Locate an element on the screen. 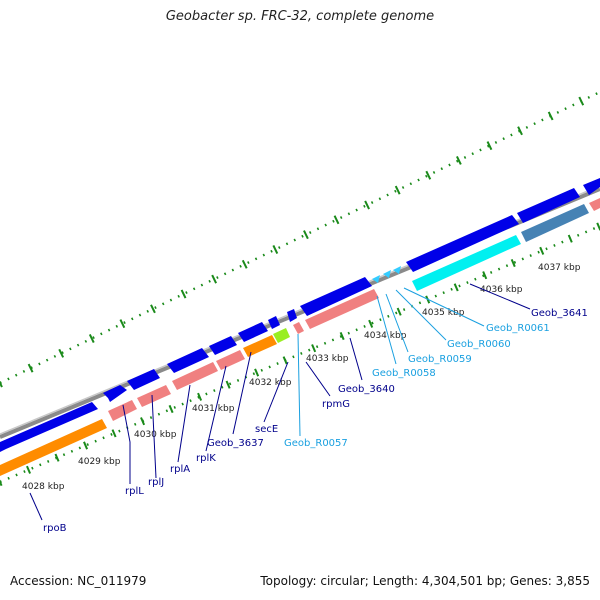  cds-rpmG is located at coordinates (292, 315).